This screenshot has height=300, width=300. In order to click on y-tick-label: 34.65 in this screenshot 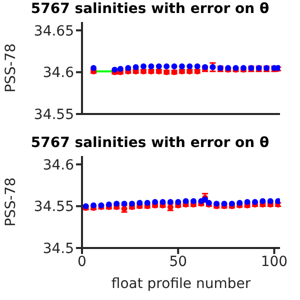, I will do `click(54, 31)`.